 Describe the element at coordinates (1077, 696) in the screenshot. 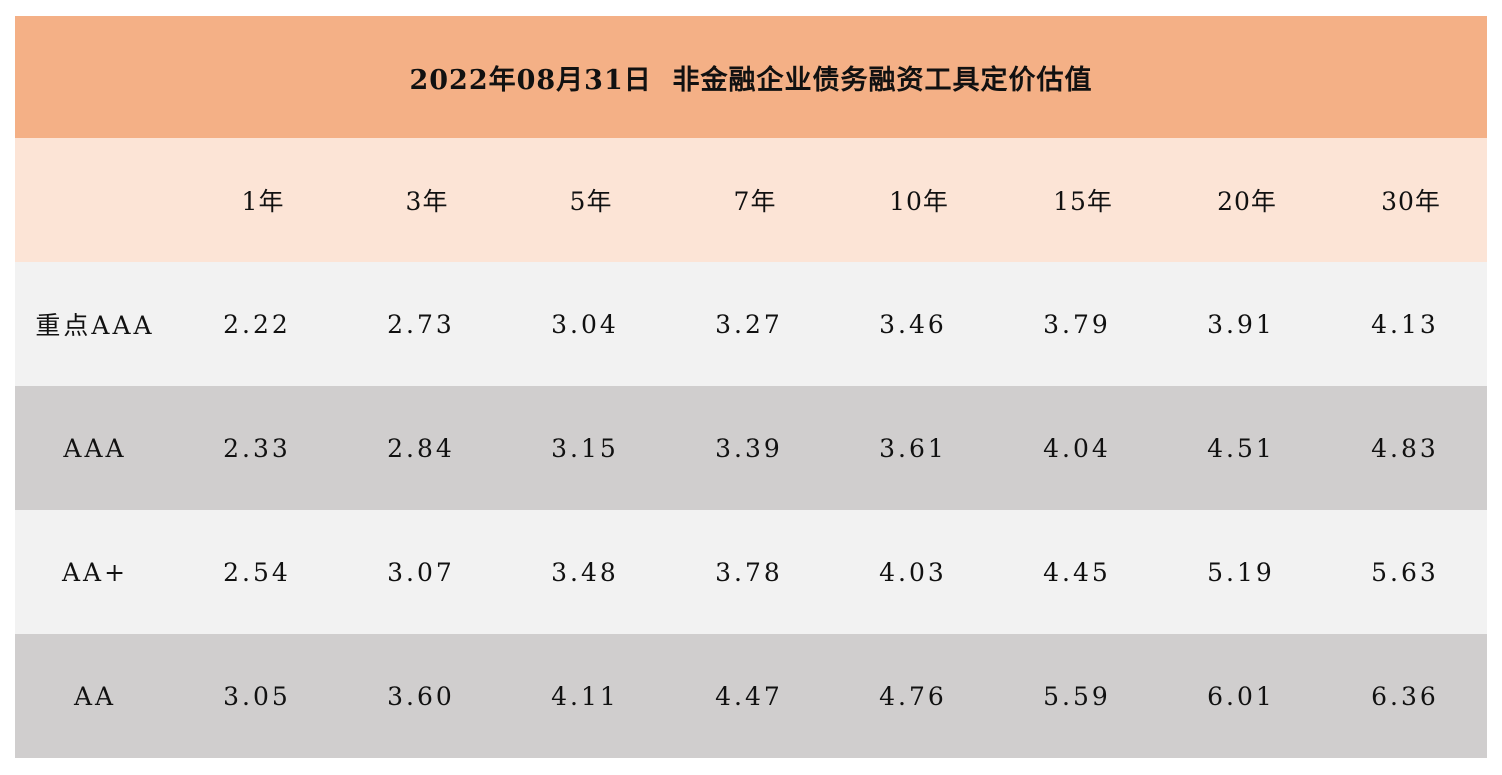

I see `table-cell: 5.59` at that location.